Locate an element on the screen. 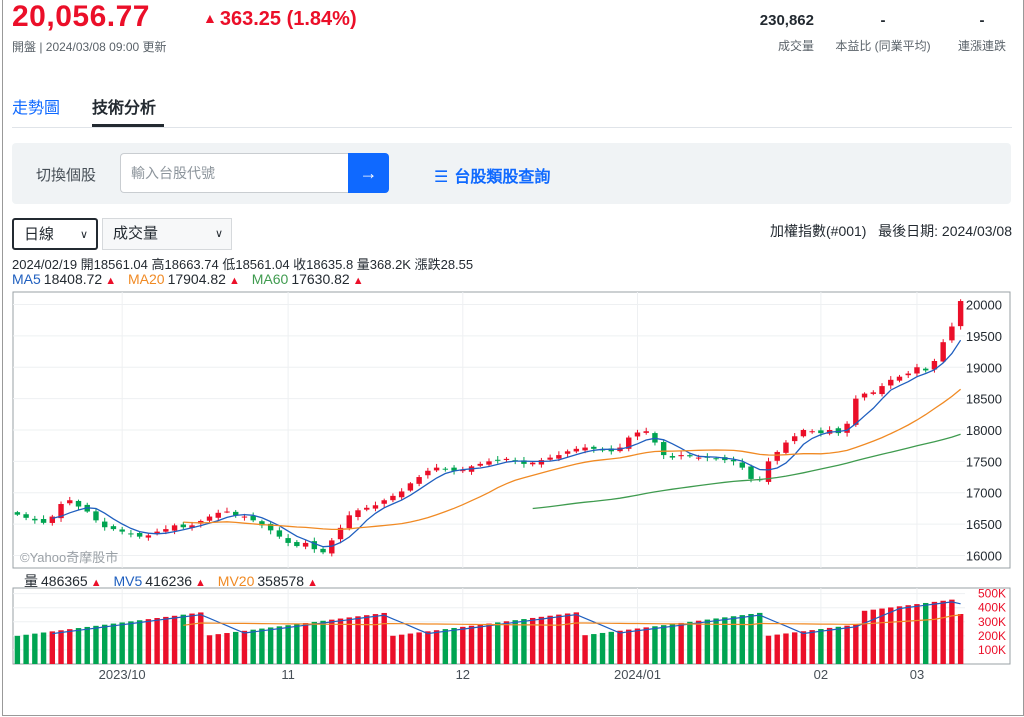  stock-code-input is located at coordinates (234, 173).